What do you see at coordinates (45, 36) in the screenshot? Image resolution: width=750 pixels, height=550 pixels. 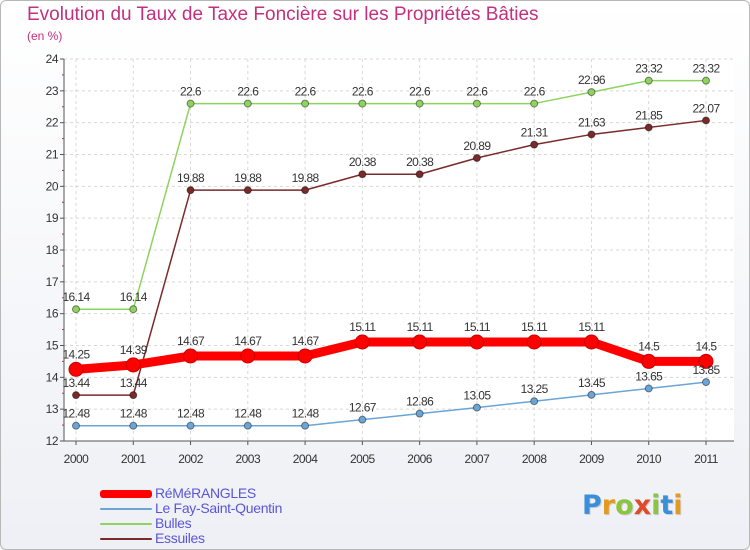 I see `unit-label: (en %)` at bounding box center [45, 36].